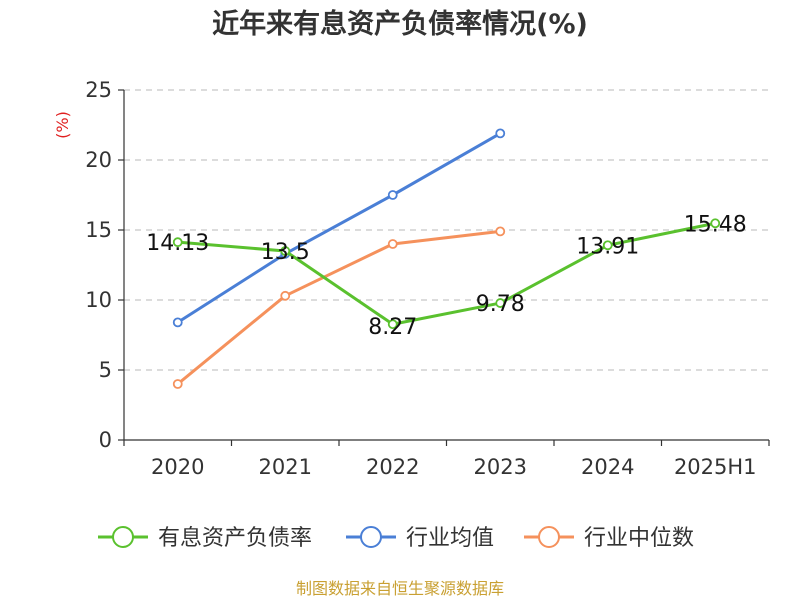  Describe the element at coordinates (500, 467) in the screenshot. I see `x-tick-label: 2023` at that location.